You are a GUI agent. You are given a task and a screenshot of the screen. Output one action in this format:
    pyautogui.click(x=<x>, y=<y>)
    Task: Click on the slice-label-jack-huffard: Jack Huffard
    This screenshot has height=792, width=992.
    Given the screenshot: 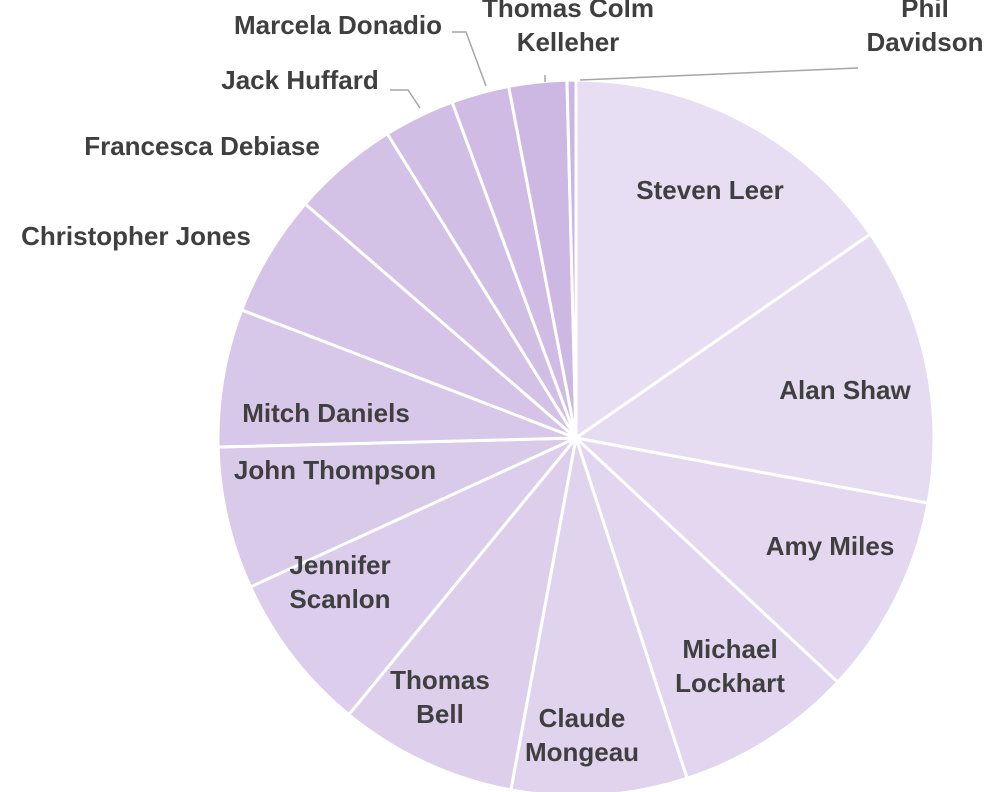 What is the action you would take?
    pyautogui.click(x=300, y=80)
    